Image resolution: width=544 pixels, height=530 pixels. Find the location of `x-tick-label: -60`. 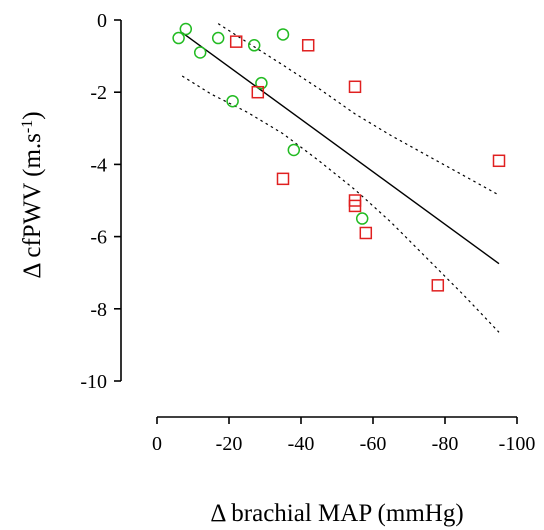

x-tick-label: -60 is located at coordinates (373, 444).